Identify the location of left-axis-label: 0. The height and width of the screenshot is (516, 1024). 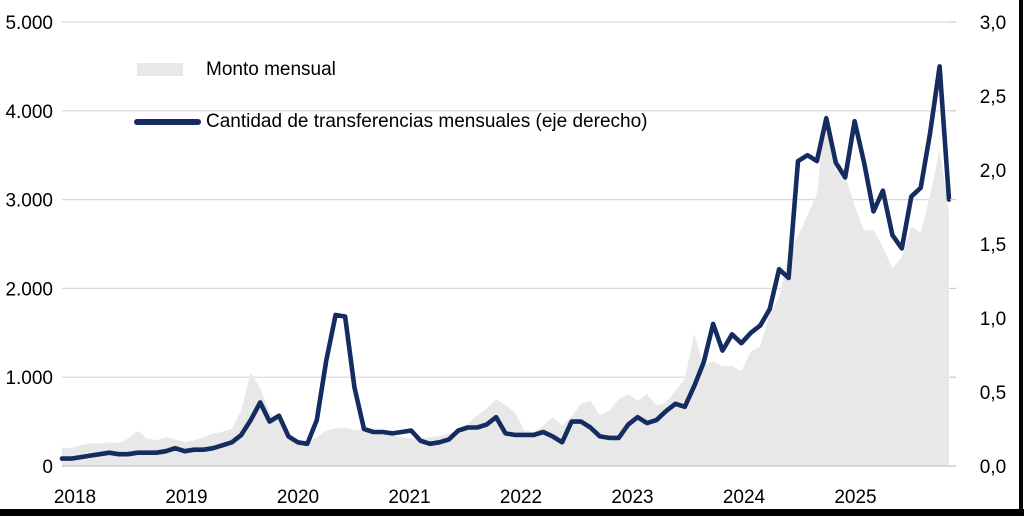
(47, 467).